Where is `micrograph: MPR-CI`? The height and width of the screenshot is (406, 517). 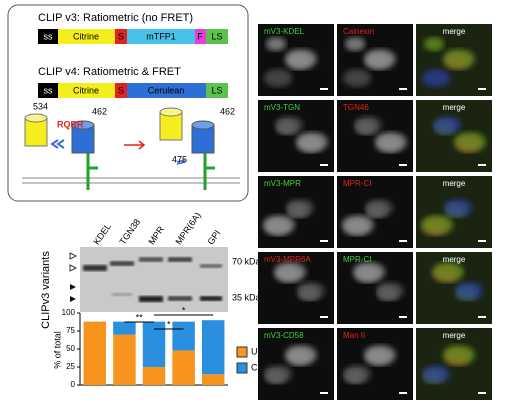
micrograph: MPR-CI is located at coordinates (375, 212).